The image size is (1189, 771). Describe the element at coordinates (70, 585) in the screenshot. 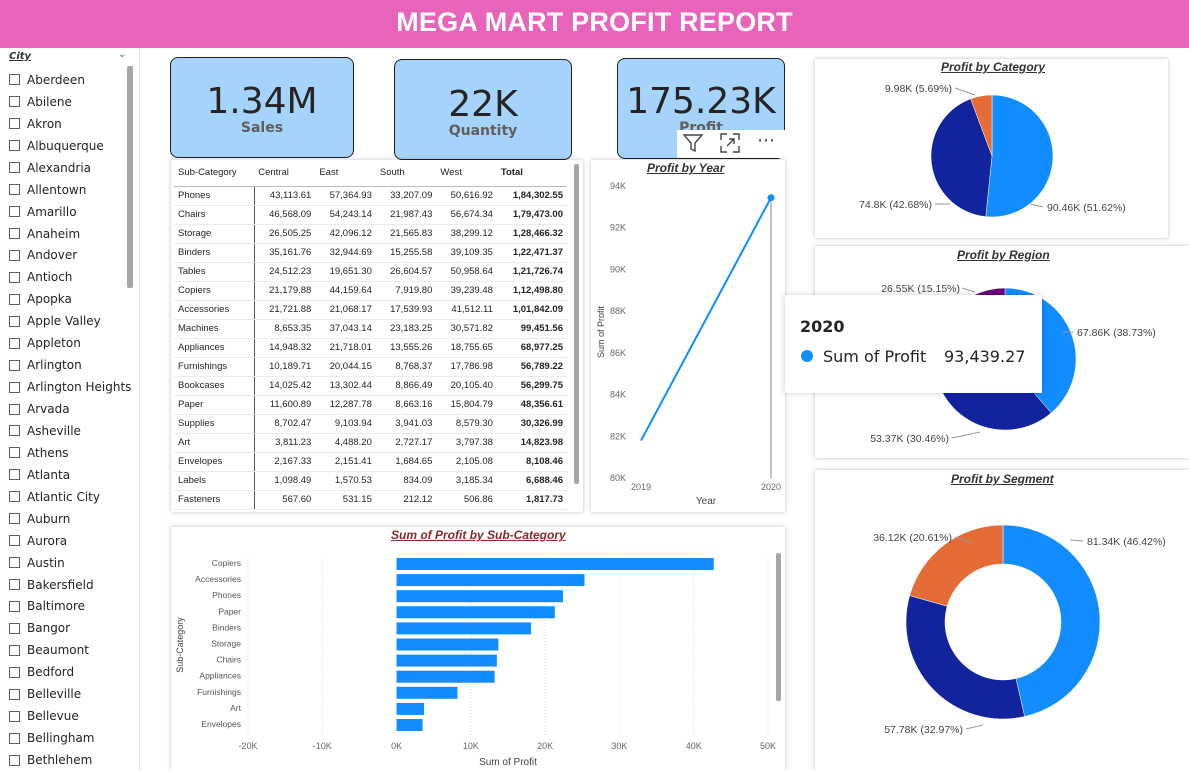

I see `slicer-item: Bakersfield` at that location.